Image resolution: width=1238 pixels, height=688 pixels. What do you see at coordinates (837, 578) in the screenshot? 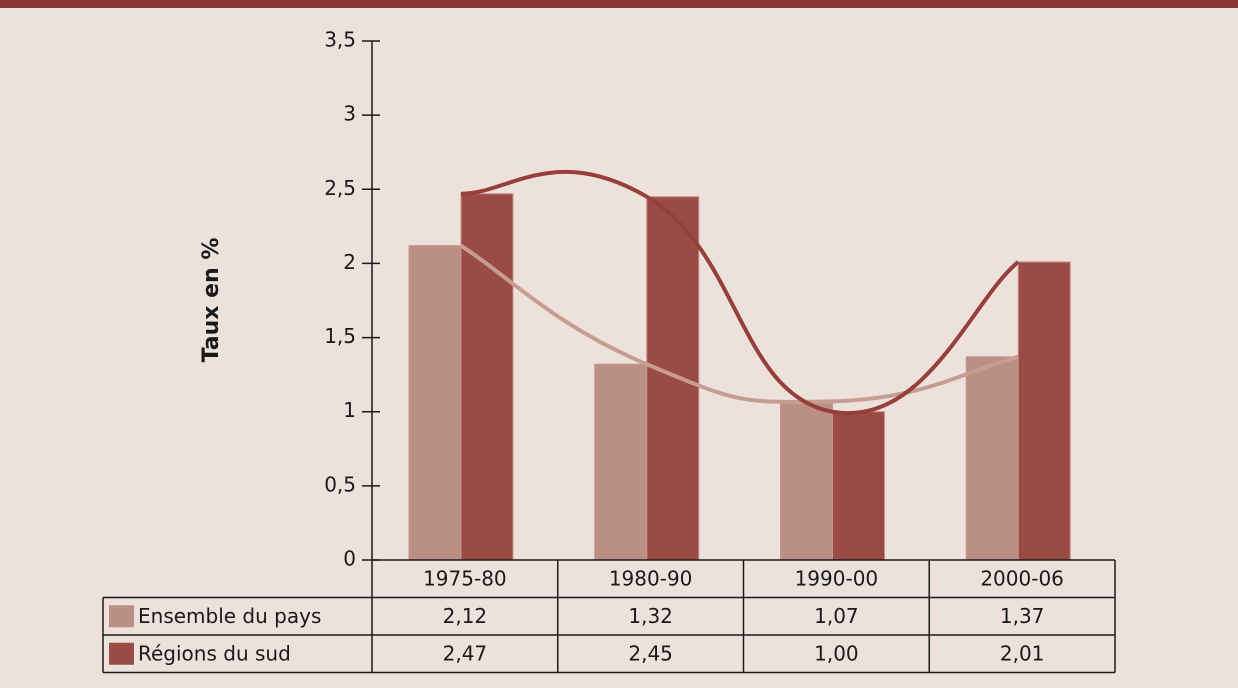
I see `x-tick-label: 1990-00` at bounding box center [837, 578].